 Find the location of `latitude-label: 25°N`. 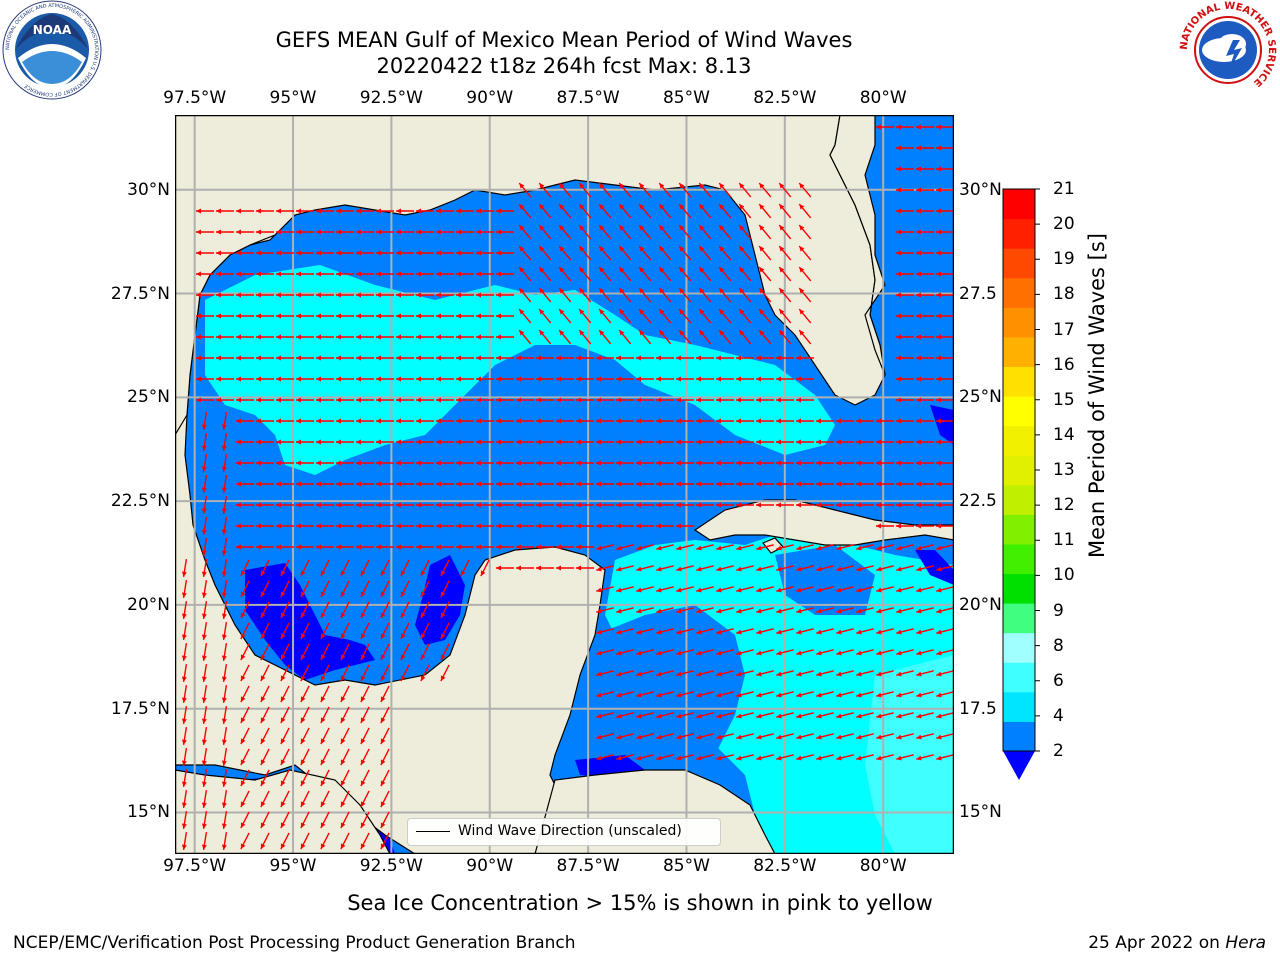

latitude-label: 25°N is located at coordinates (980, 397).